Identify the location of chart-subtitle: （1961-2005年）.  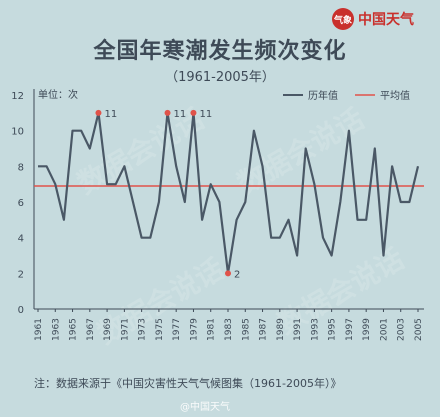
(220, 77).